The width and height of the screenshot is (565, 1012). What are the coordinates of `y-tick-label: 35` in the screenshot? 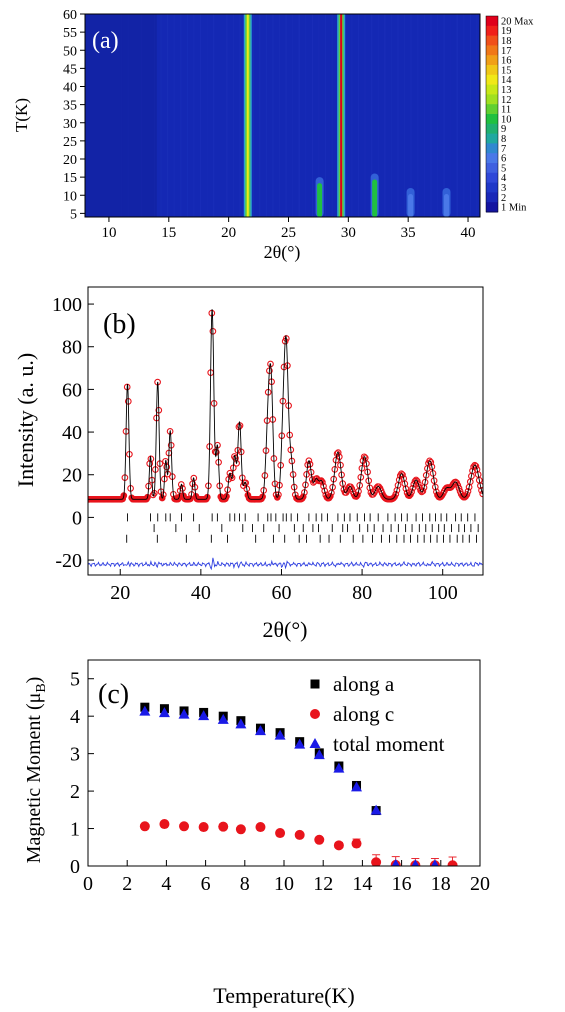 It's located at (70, 106).